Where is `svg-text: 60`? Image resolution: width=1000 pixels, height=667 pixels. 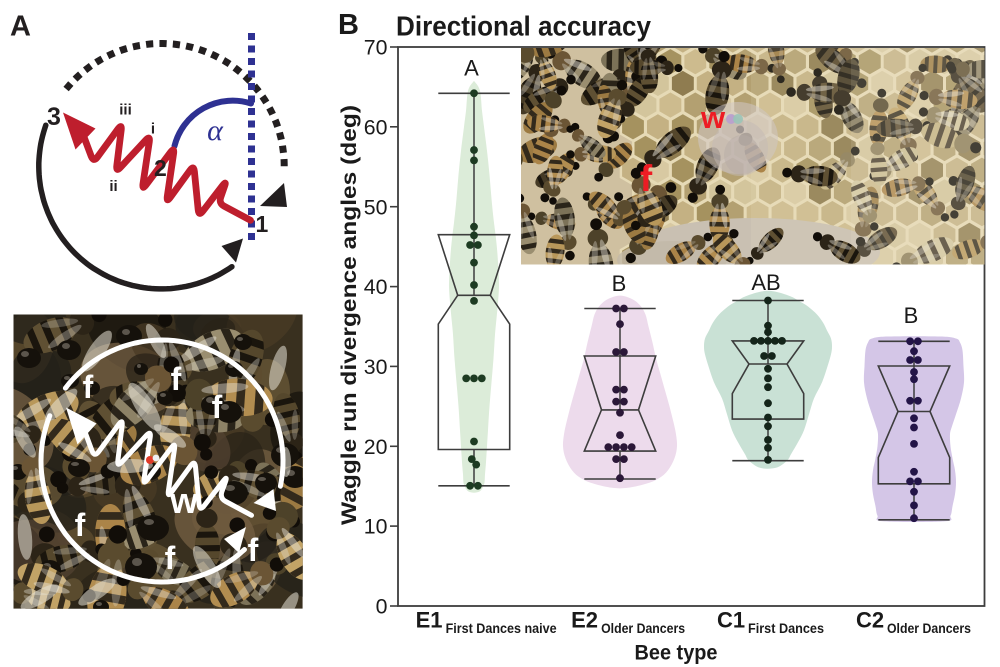
svg-text: 60 is located at coordinates (376, 127).